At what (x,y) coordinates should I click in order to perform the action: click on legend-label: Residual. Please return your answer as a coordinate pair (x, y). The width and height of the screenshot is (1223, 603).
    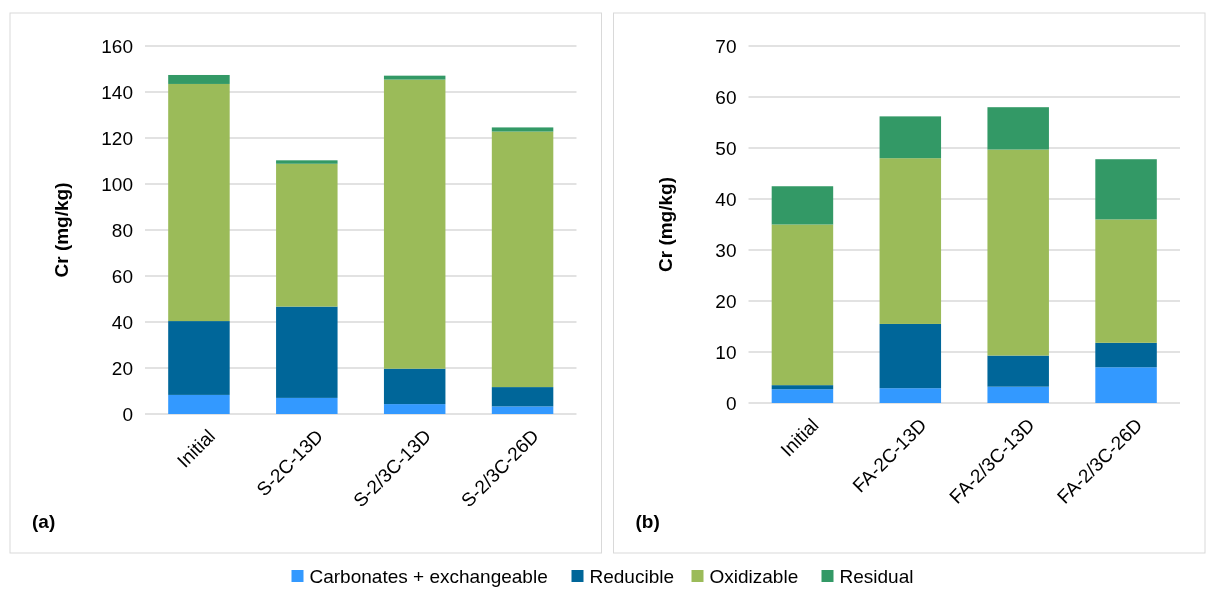
    Looking at the image, I should click on (876, 576).